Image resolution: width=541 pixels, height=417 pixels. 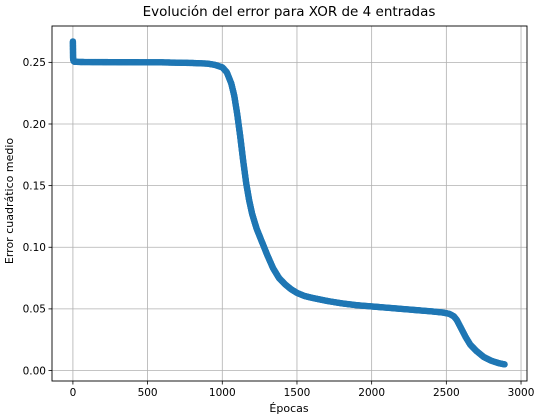 What do you see at coordinates (73, 393) in the screenshot?
I see `x-tick-label: 0` at bounding box center [73, 393].